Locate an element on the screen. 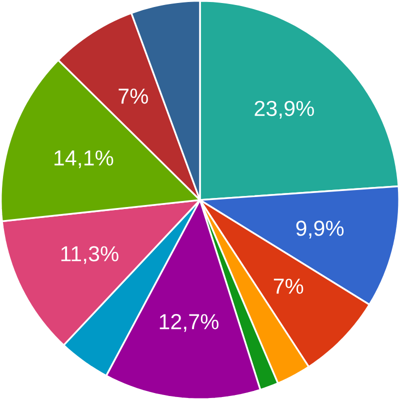 Image resolution: width=400 pixels, height=400 pixels. data-label: 23,9% is located at coordinates (284, 109).